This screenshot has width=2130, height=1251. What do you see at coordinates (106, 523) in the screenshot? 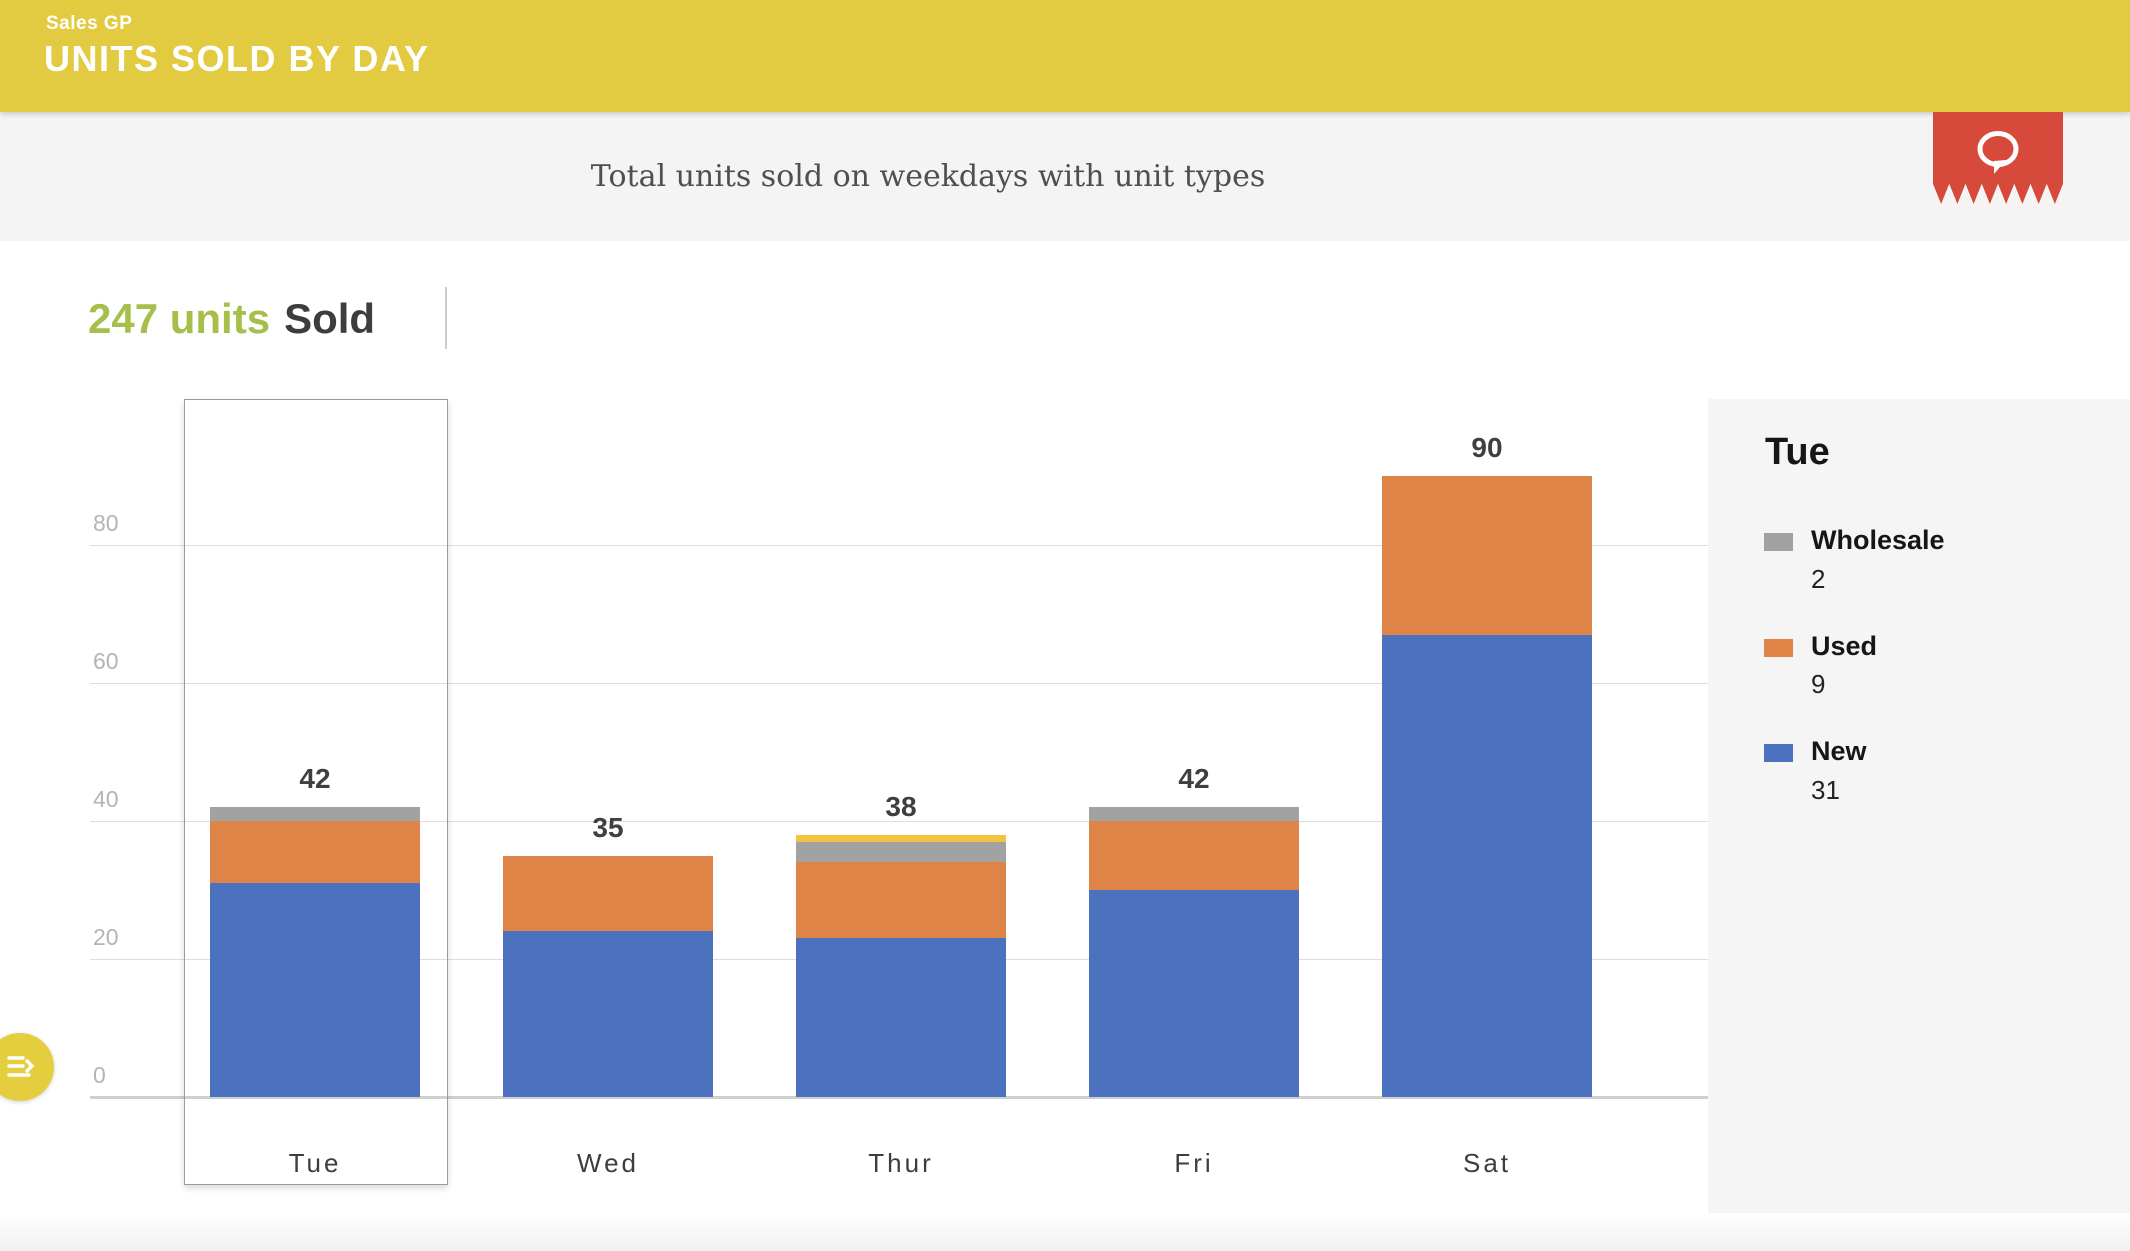
I see `y-axis-tick-label: 80` at bounding box center [106, 523].